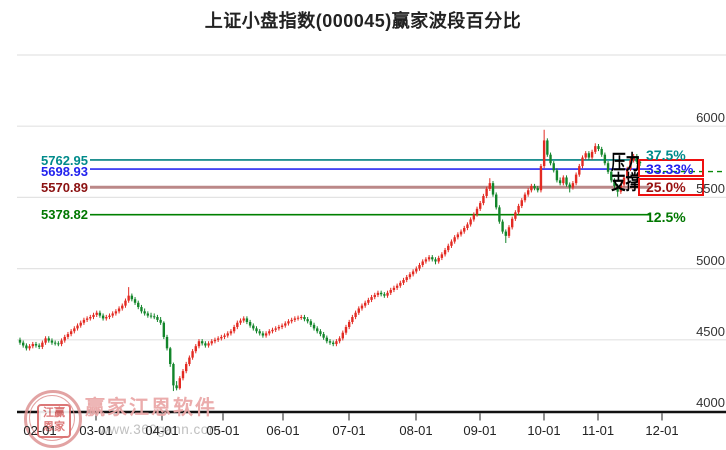  I want to click on brand-seal-icon, so click(53, 419).